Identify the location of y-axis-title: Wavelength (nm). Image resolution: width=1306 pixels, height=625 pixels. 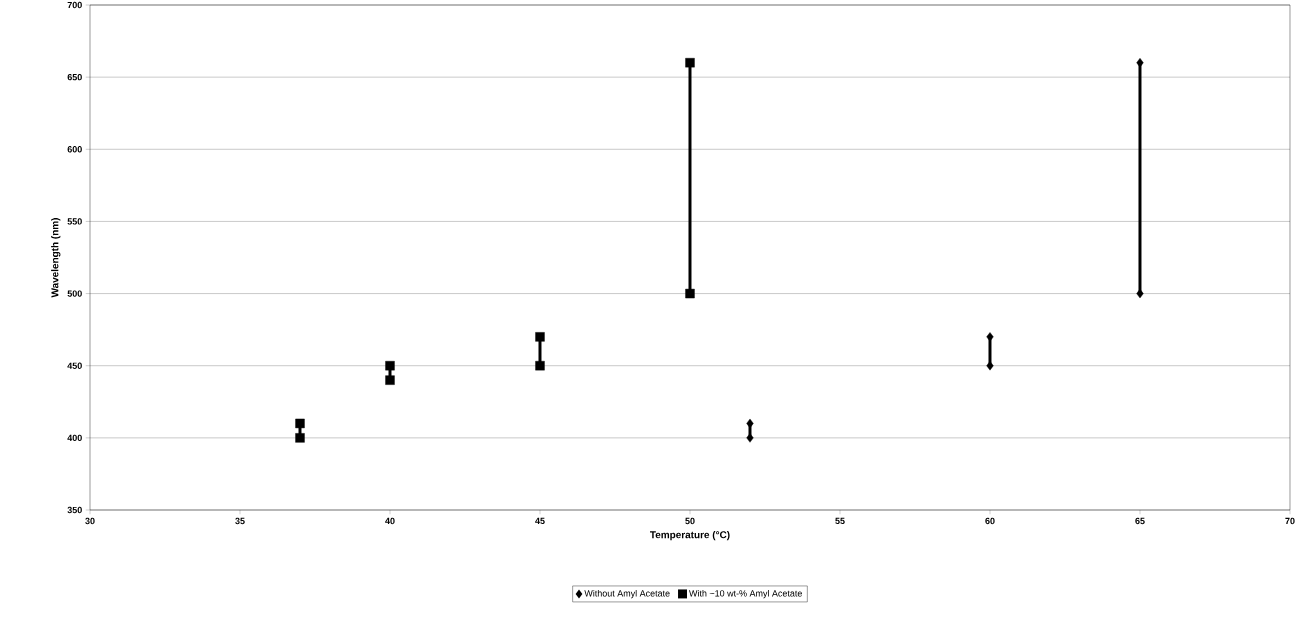
(56, 258).